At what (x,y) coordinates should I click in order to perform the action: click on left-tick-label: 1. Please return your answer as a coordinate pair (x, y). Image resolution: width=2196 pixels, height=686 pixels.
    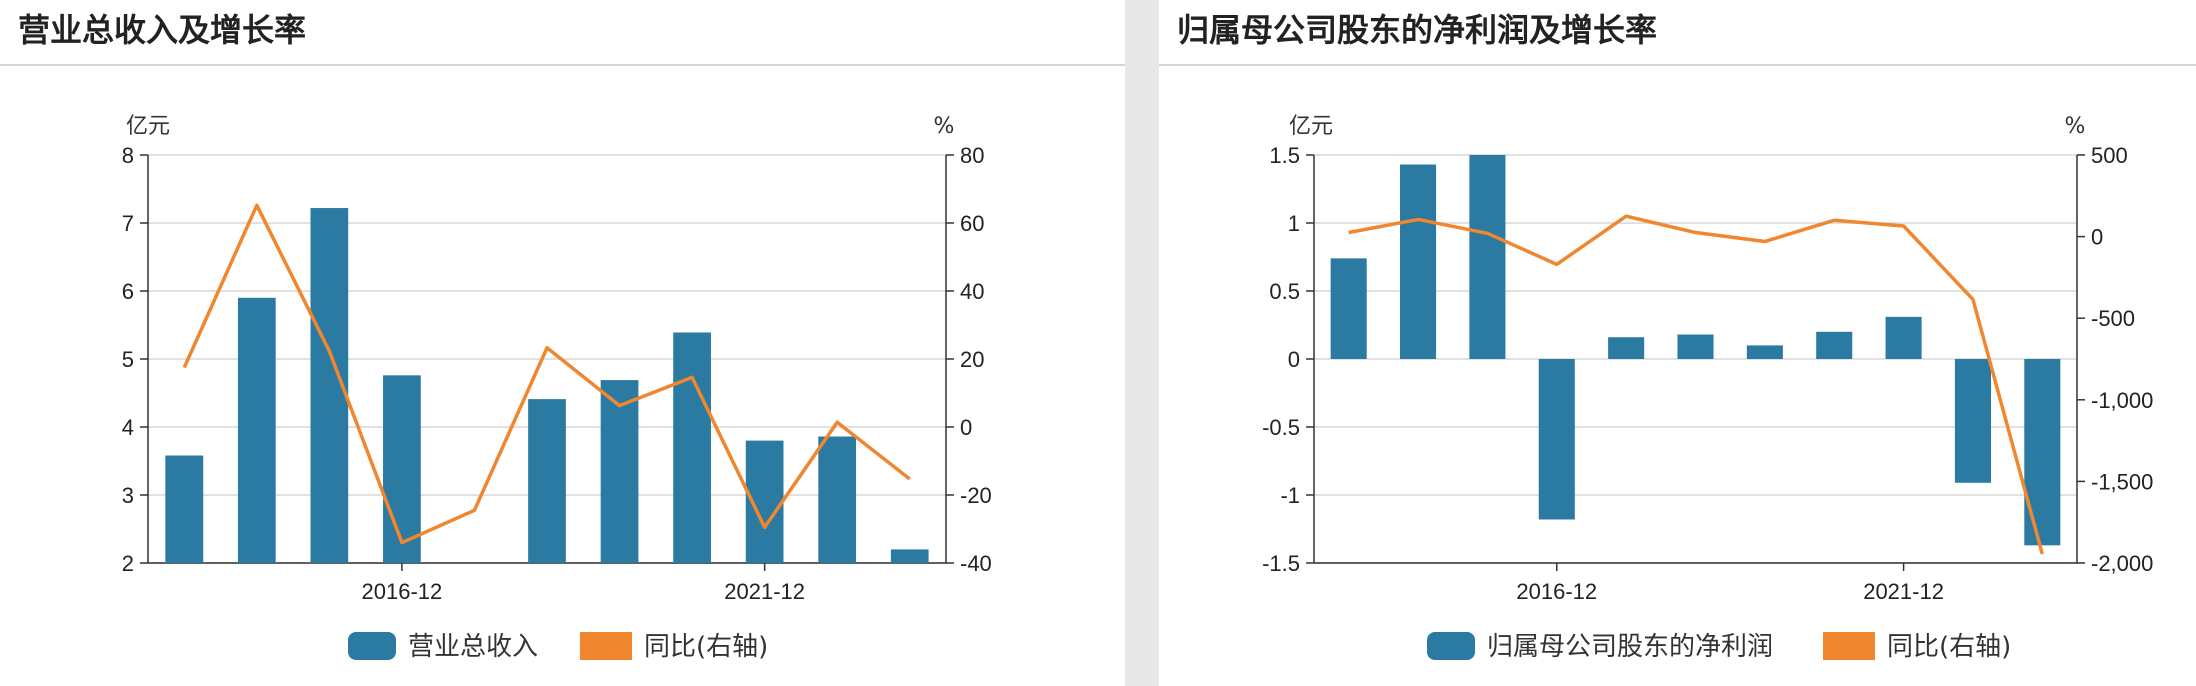
    Looking at the image, I should click on (1294, 223).